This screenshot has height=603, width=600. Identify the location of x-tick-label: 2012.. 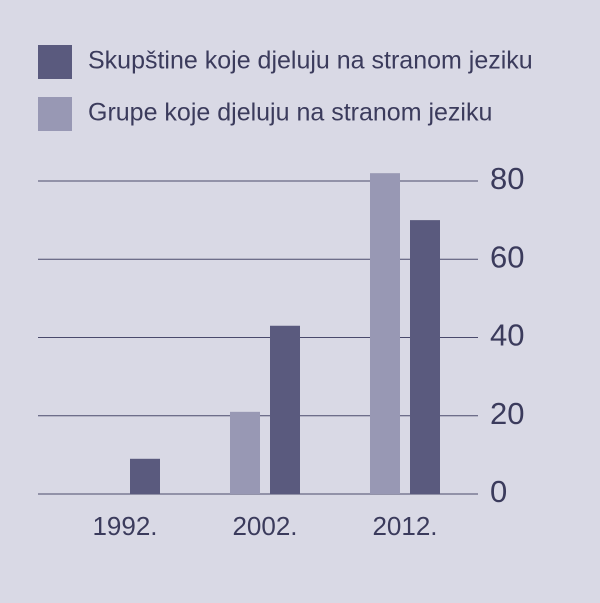
(404, 526).